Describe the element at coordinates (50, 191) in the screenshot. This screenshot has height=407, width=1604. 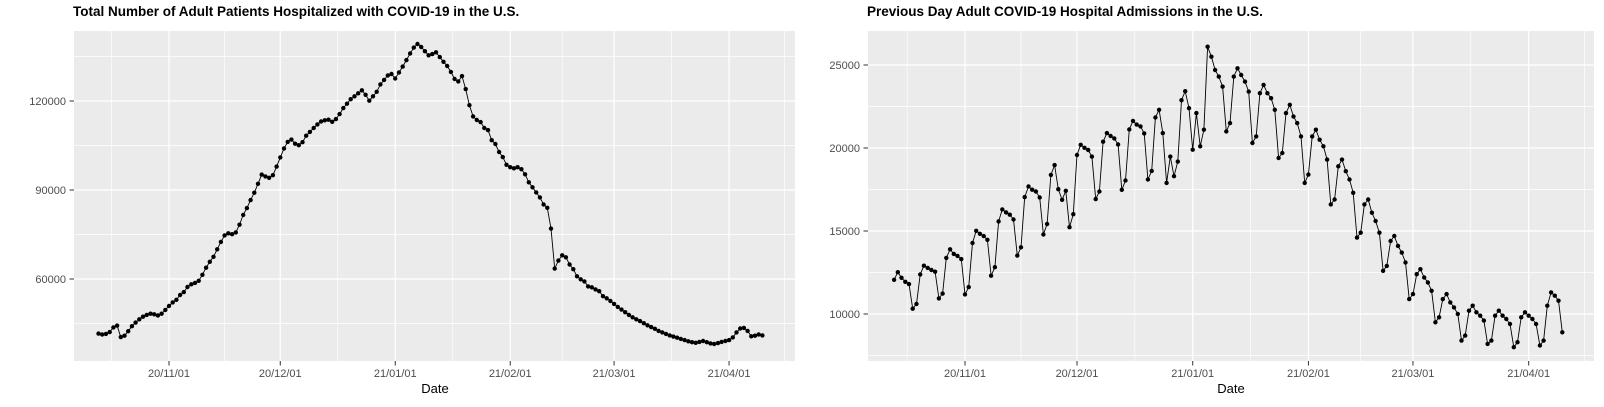
I see `y-tick-label: 90000` at that location.